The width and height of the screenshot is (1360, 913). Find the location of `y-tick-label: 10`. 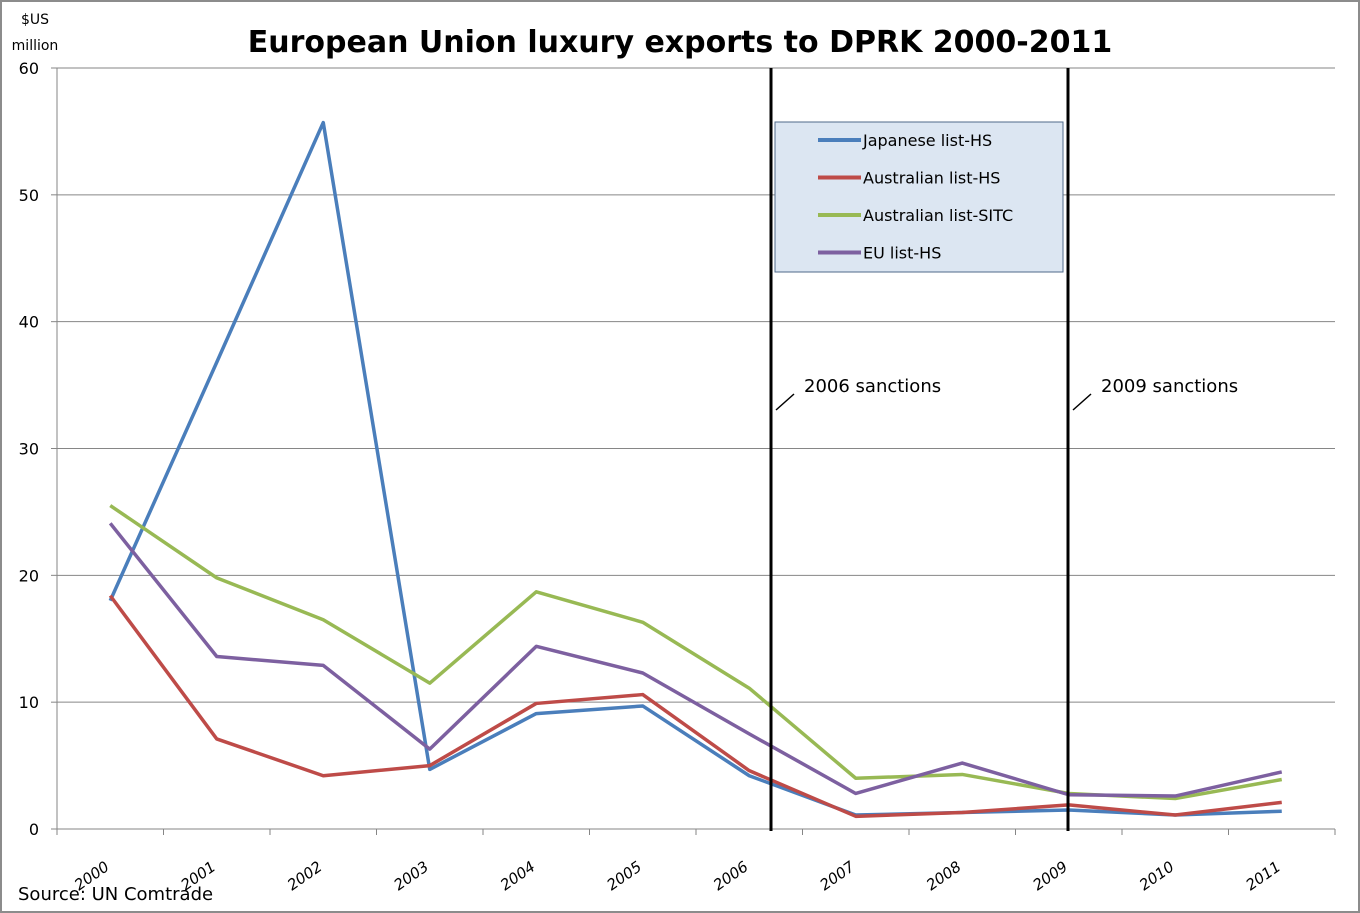

y-tick-label: 10 is located at coordinates (29, 702).